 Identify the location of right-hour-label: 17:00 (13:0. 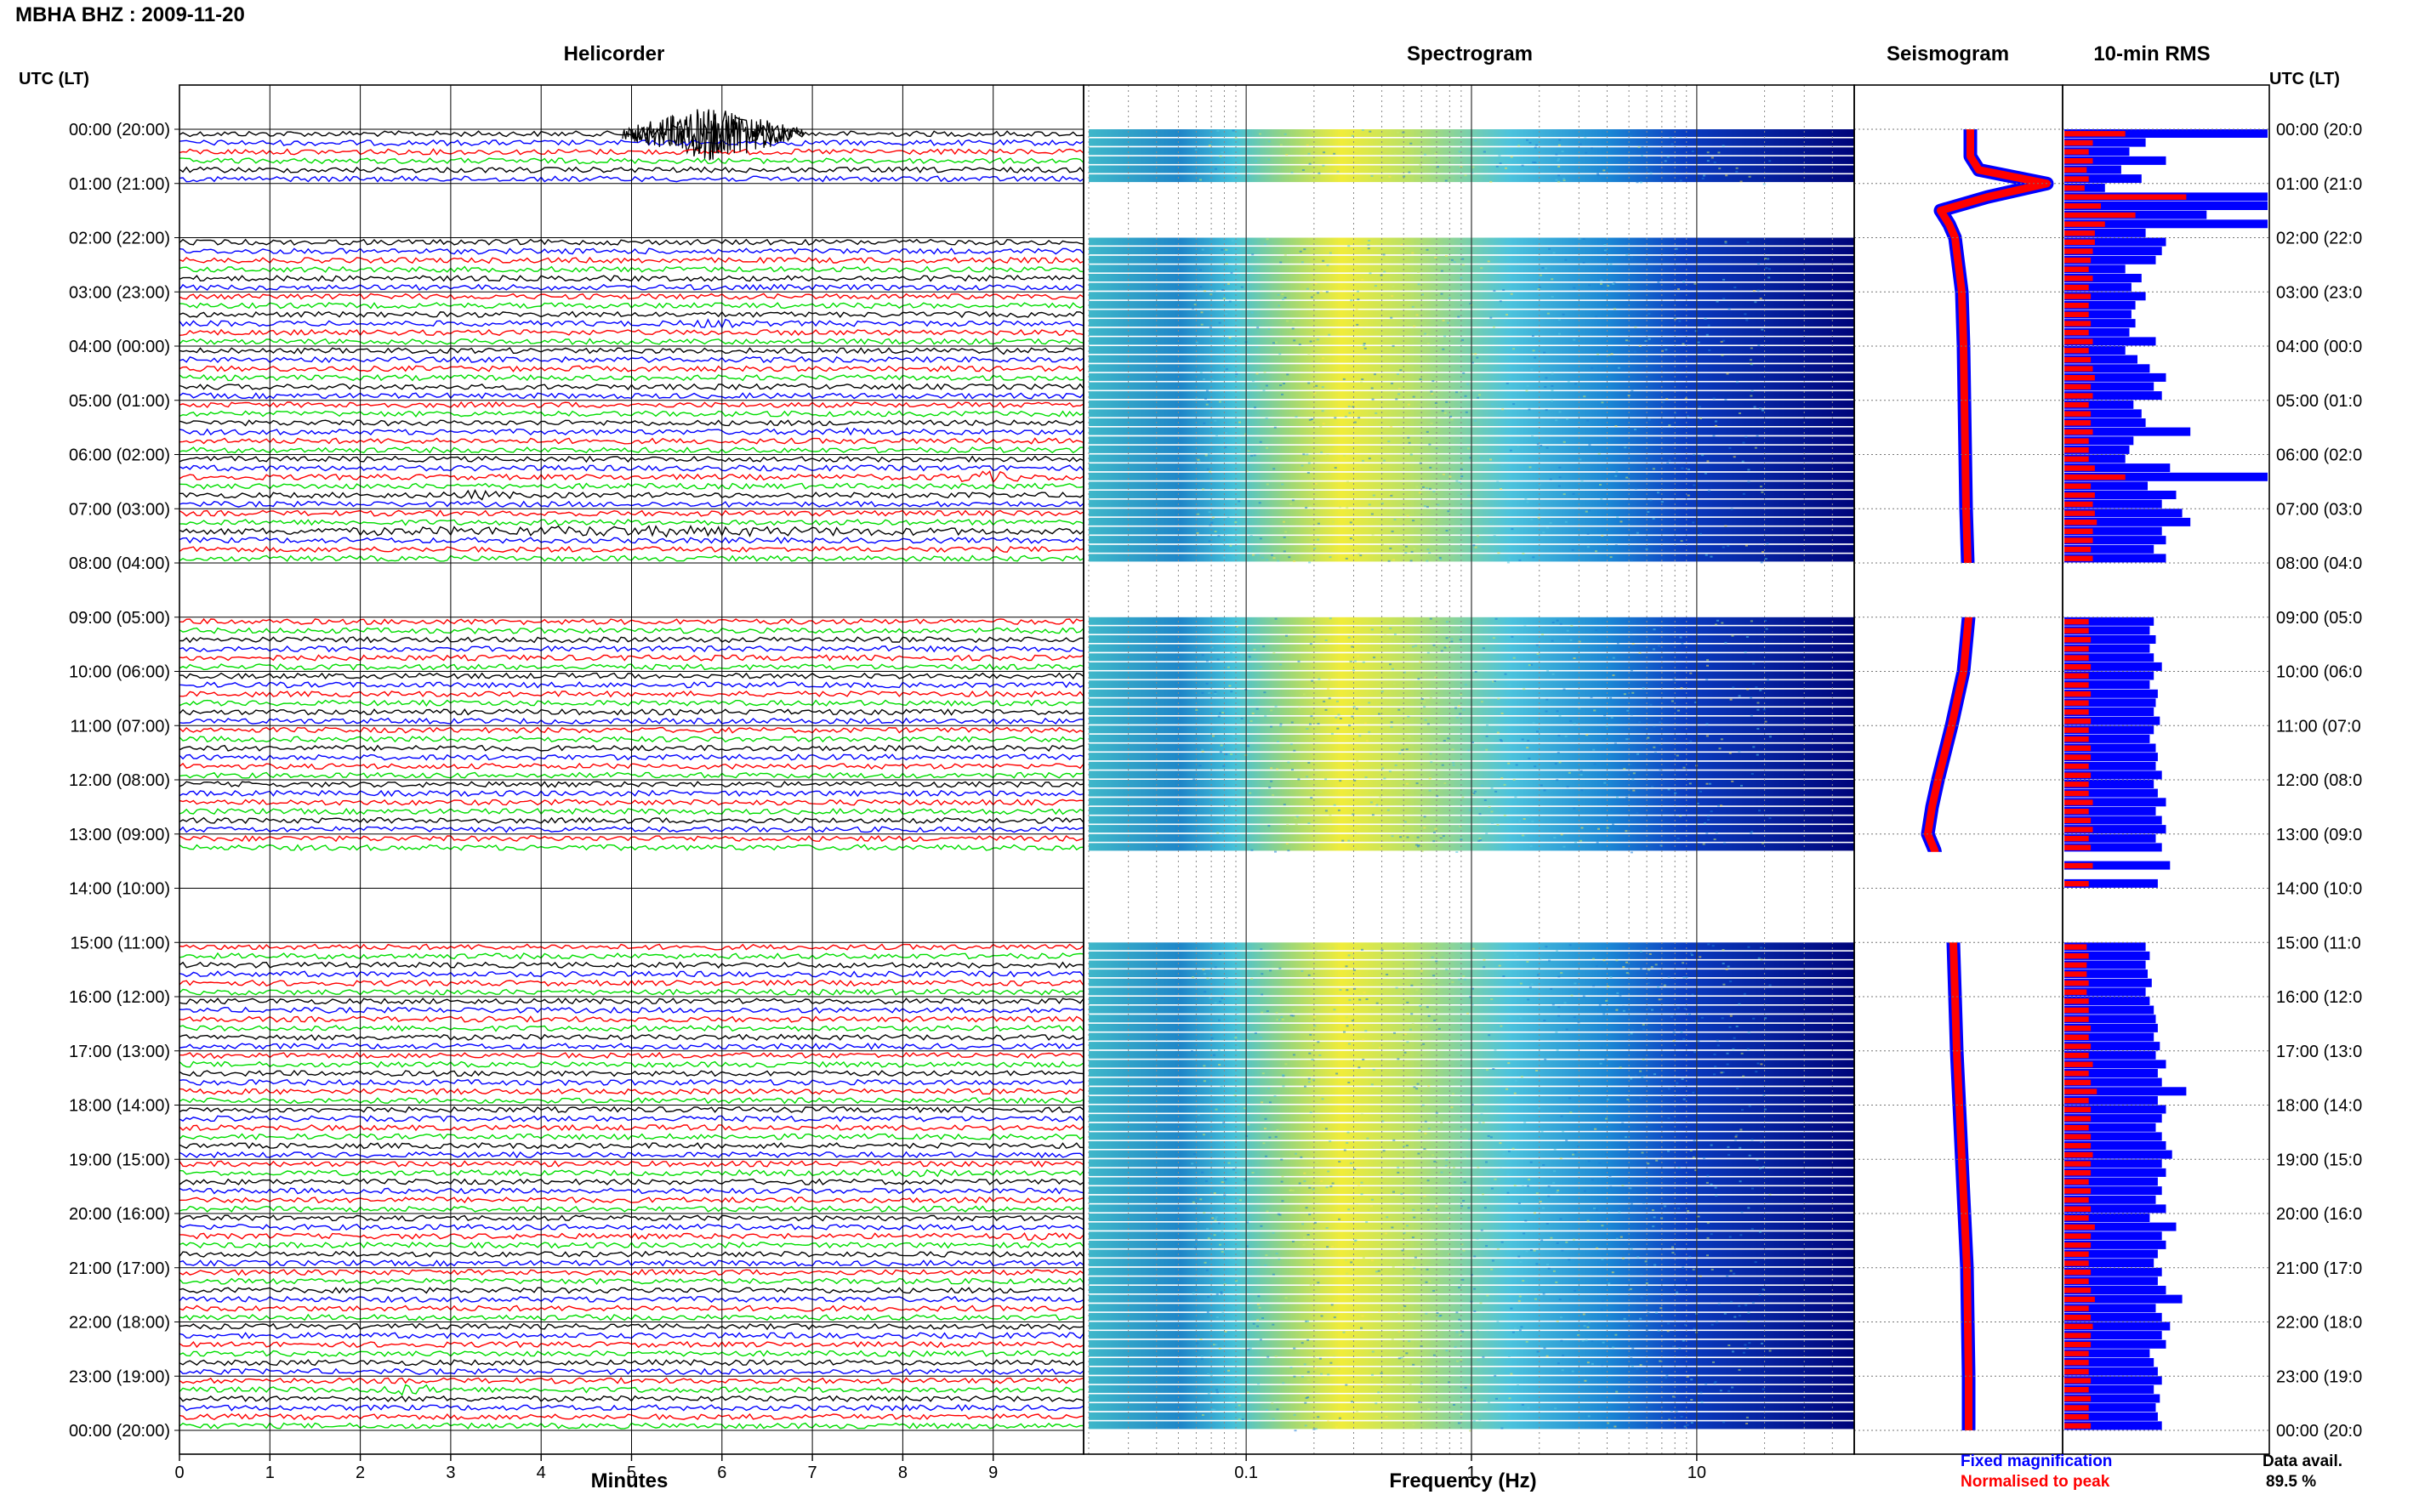
(2319, 1052).